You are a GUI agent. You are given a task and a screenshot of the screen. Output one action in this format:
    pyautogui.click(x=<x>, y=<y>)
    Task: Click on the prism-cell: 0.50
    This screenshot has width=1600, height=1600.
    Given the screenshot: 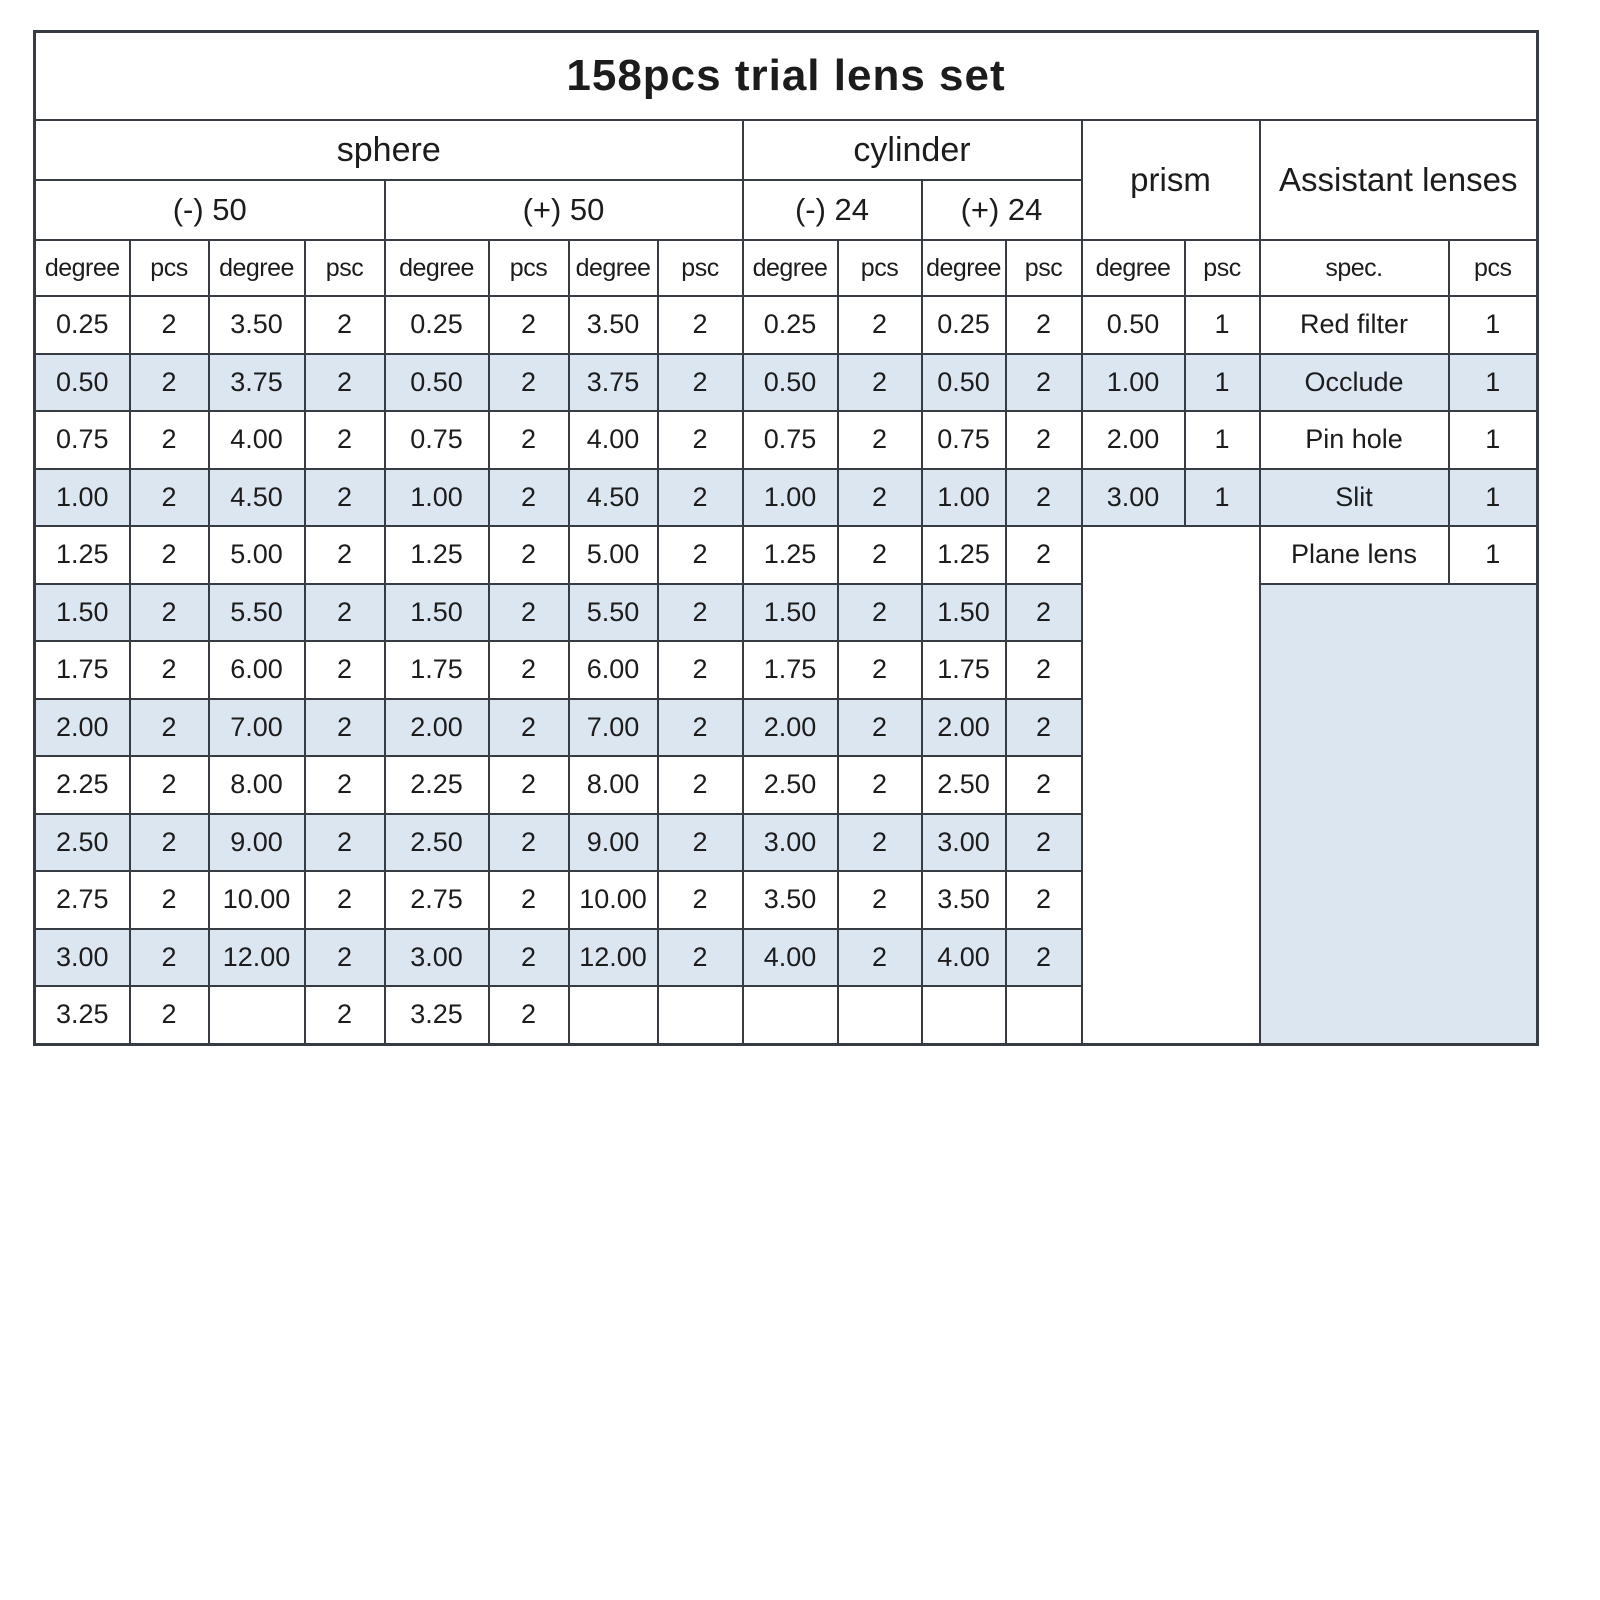 What is the action you would take?
    pyautogui.click(x=1133, y=325)
    